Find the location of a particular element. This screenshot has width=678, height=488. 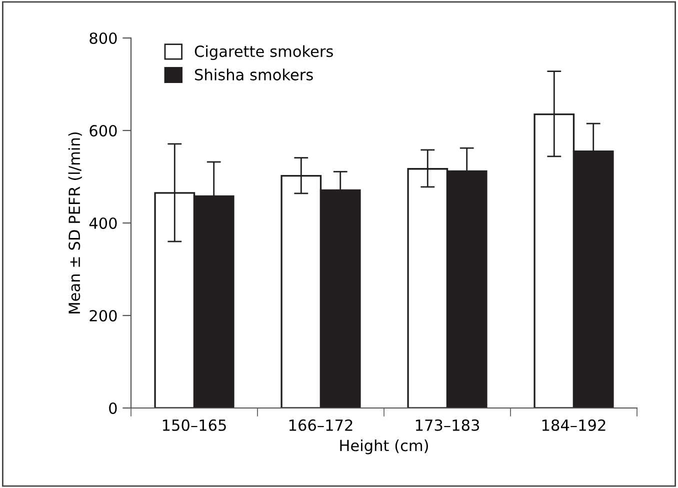

y-tick-label: 200 is located at coordinates (103, 316).